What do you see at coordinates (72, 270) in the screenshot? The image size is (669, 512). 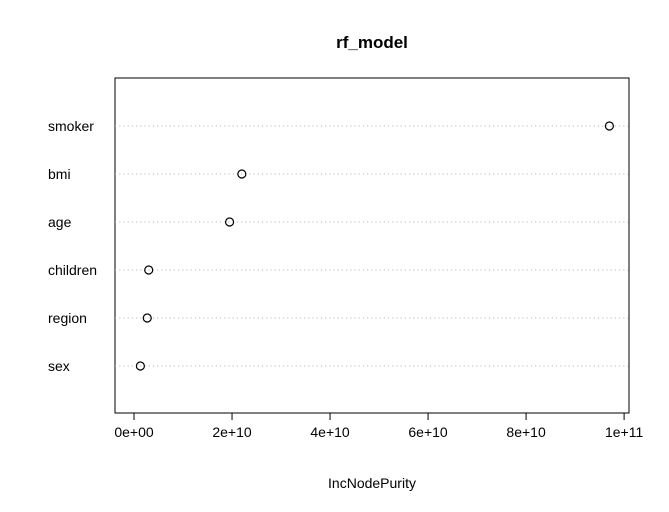 I see `row-label-children: children` at bounding box center [72, 270].